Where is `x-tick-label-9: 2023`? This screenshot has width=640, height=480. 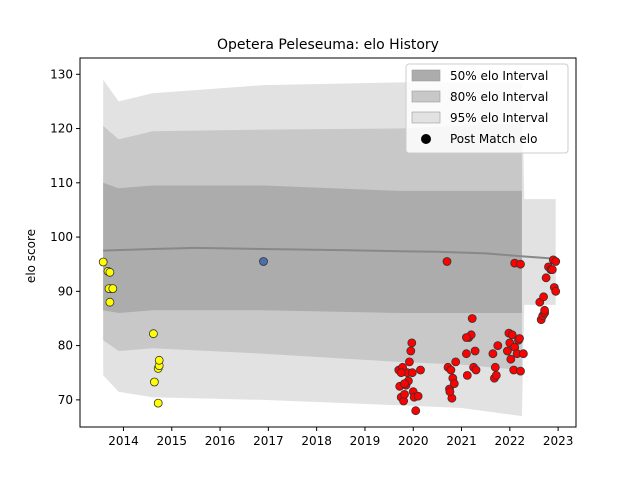
x-tick-label-9: 2023 is located at coordinates (558, 441).